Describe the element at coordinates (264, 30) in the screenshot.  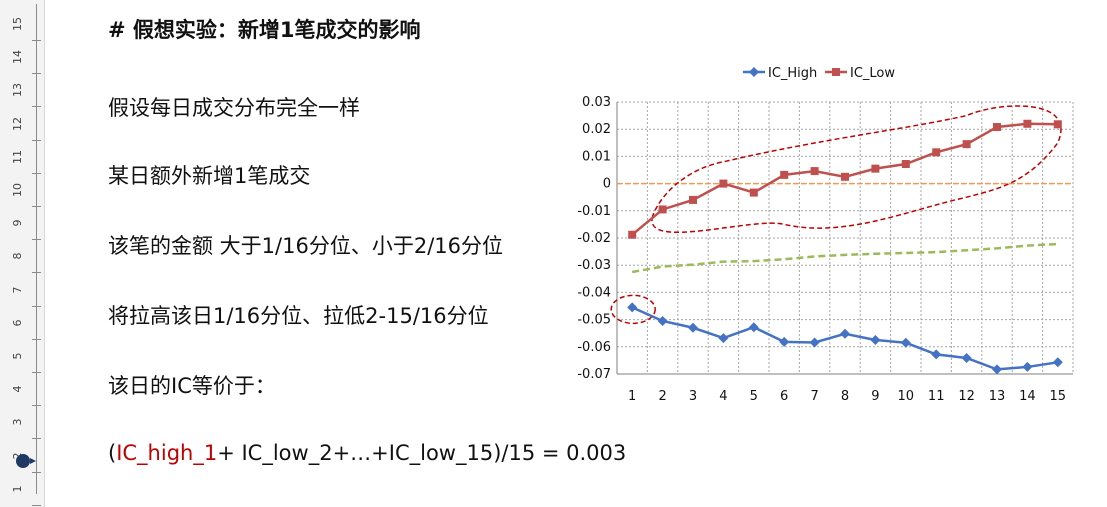
I see `slide-heading: # 假想实验：新增1笔成交的影响` at that location.